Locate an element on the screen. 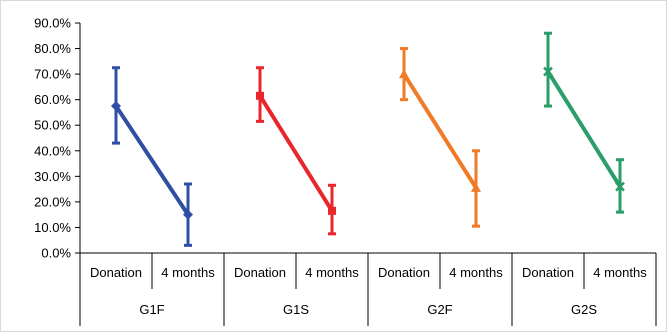 The image size is (667, 332). y-tick-label: 30.0% is located at coordinates (52, 176).